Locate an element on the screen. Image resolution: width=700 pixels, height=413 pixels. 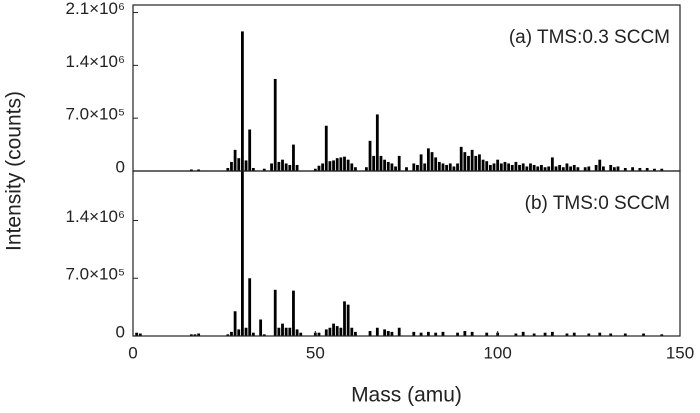
y-tick-label: 2.1×10⁶ is located at coordinates (95, 9).